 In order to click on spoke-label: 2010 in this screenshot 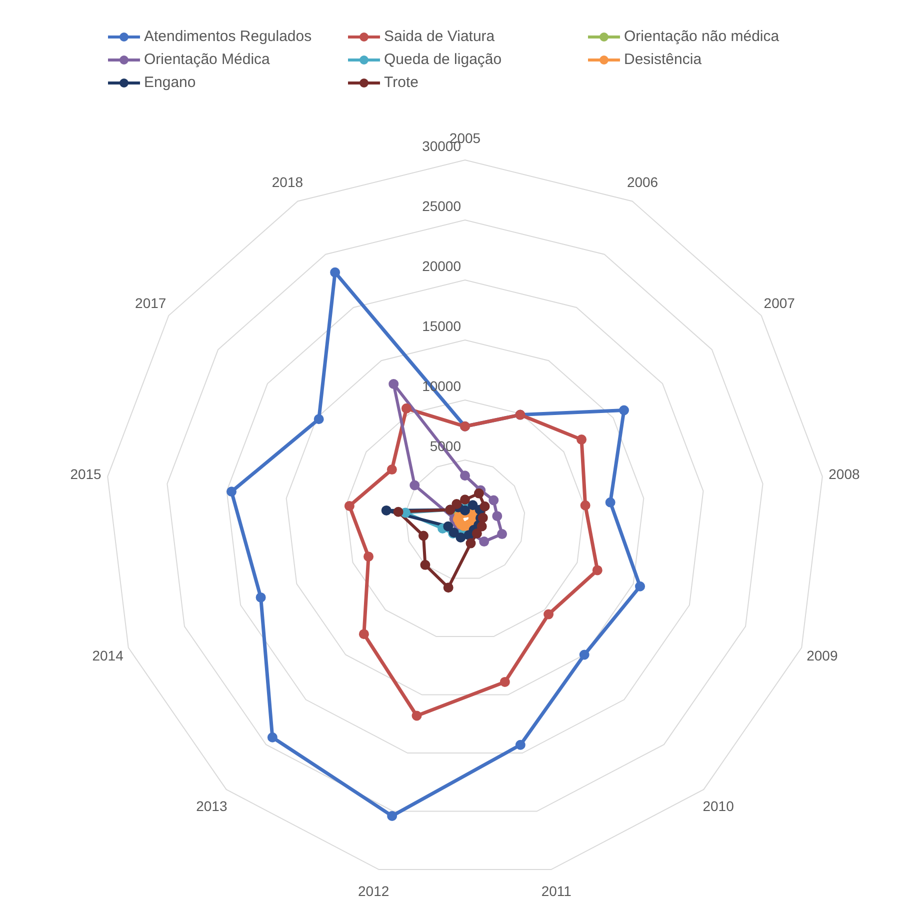, I will do `click(718, 806)`.